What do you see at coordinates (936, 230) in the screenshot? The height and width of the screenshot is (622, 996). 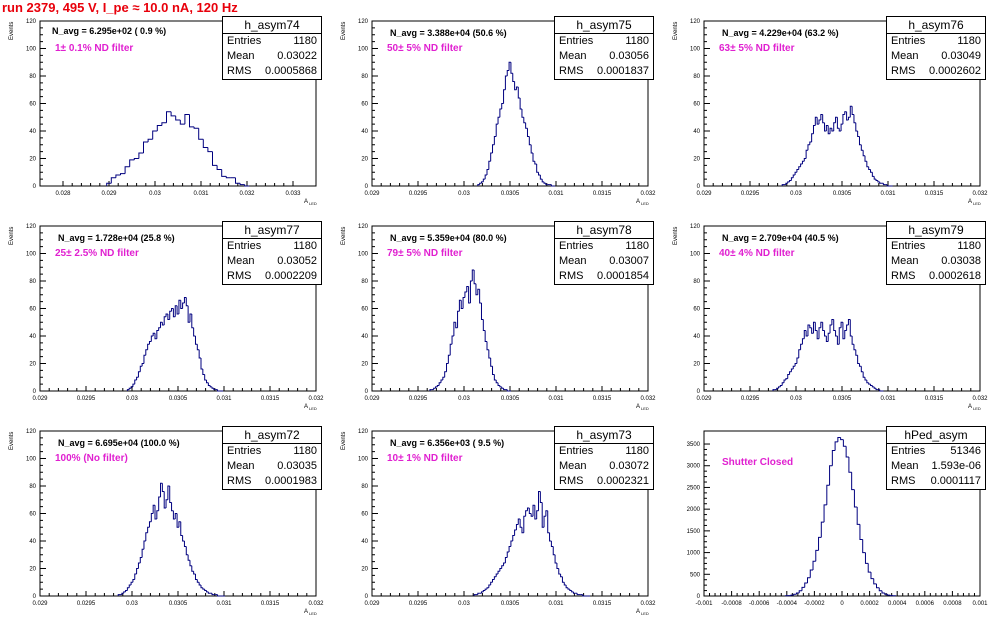 I see `histogram-name: h_asym79` at bounding box center [936, 230].